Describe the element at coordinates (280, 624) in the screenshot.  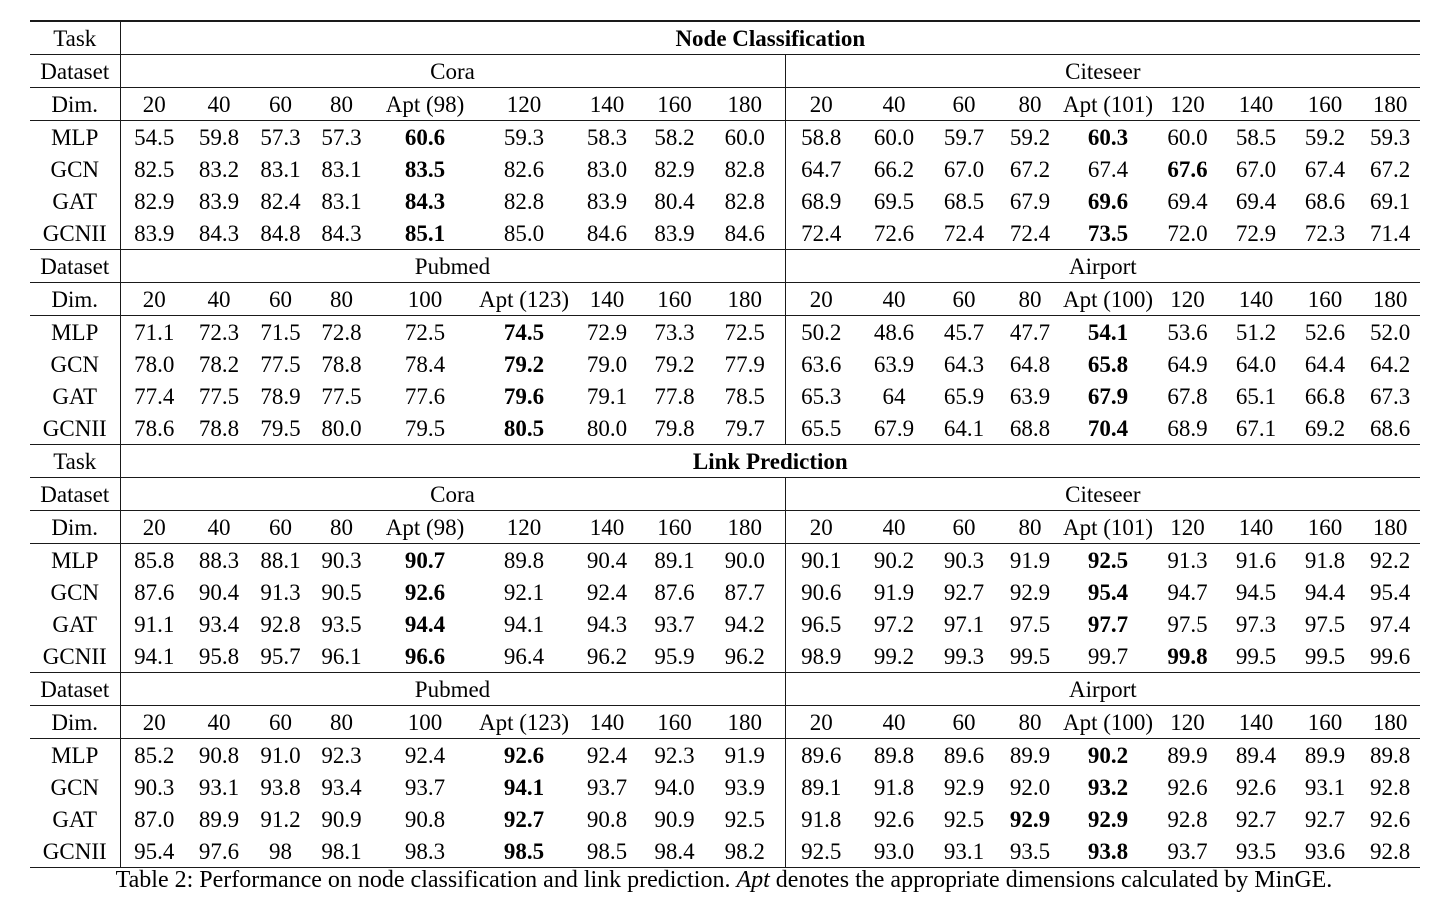
I see `score-cell: 92.8` at that location.